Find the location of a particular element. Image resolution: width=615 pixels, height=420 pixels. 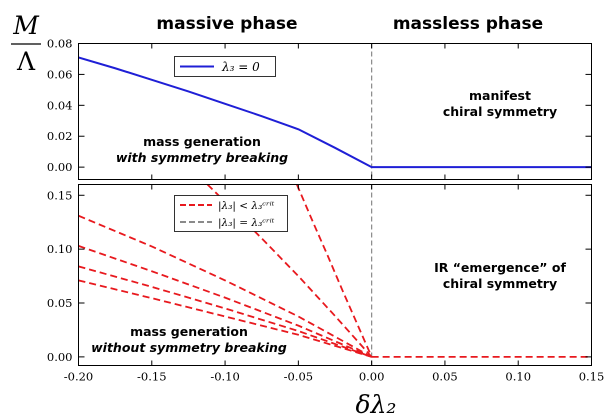

massive-phase-title: massive phase is located at coordinates (226, 24).